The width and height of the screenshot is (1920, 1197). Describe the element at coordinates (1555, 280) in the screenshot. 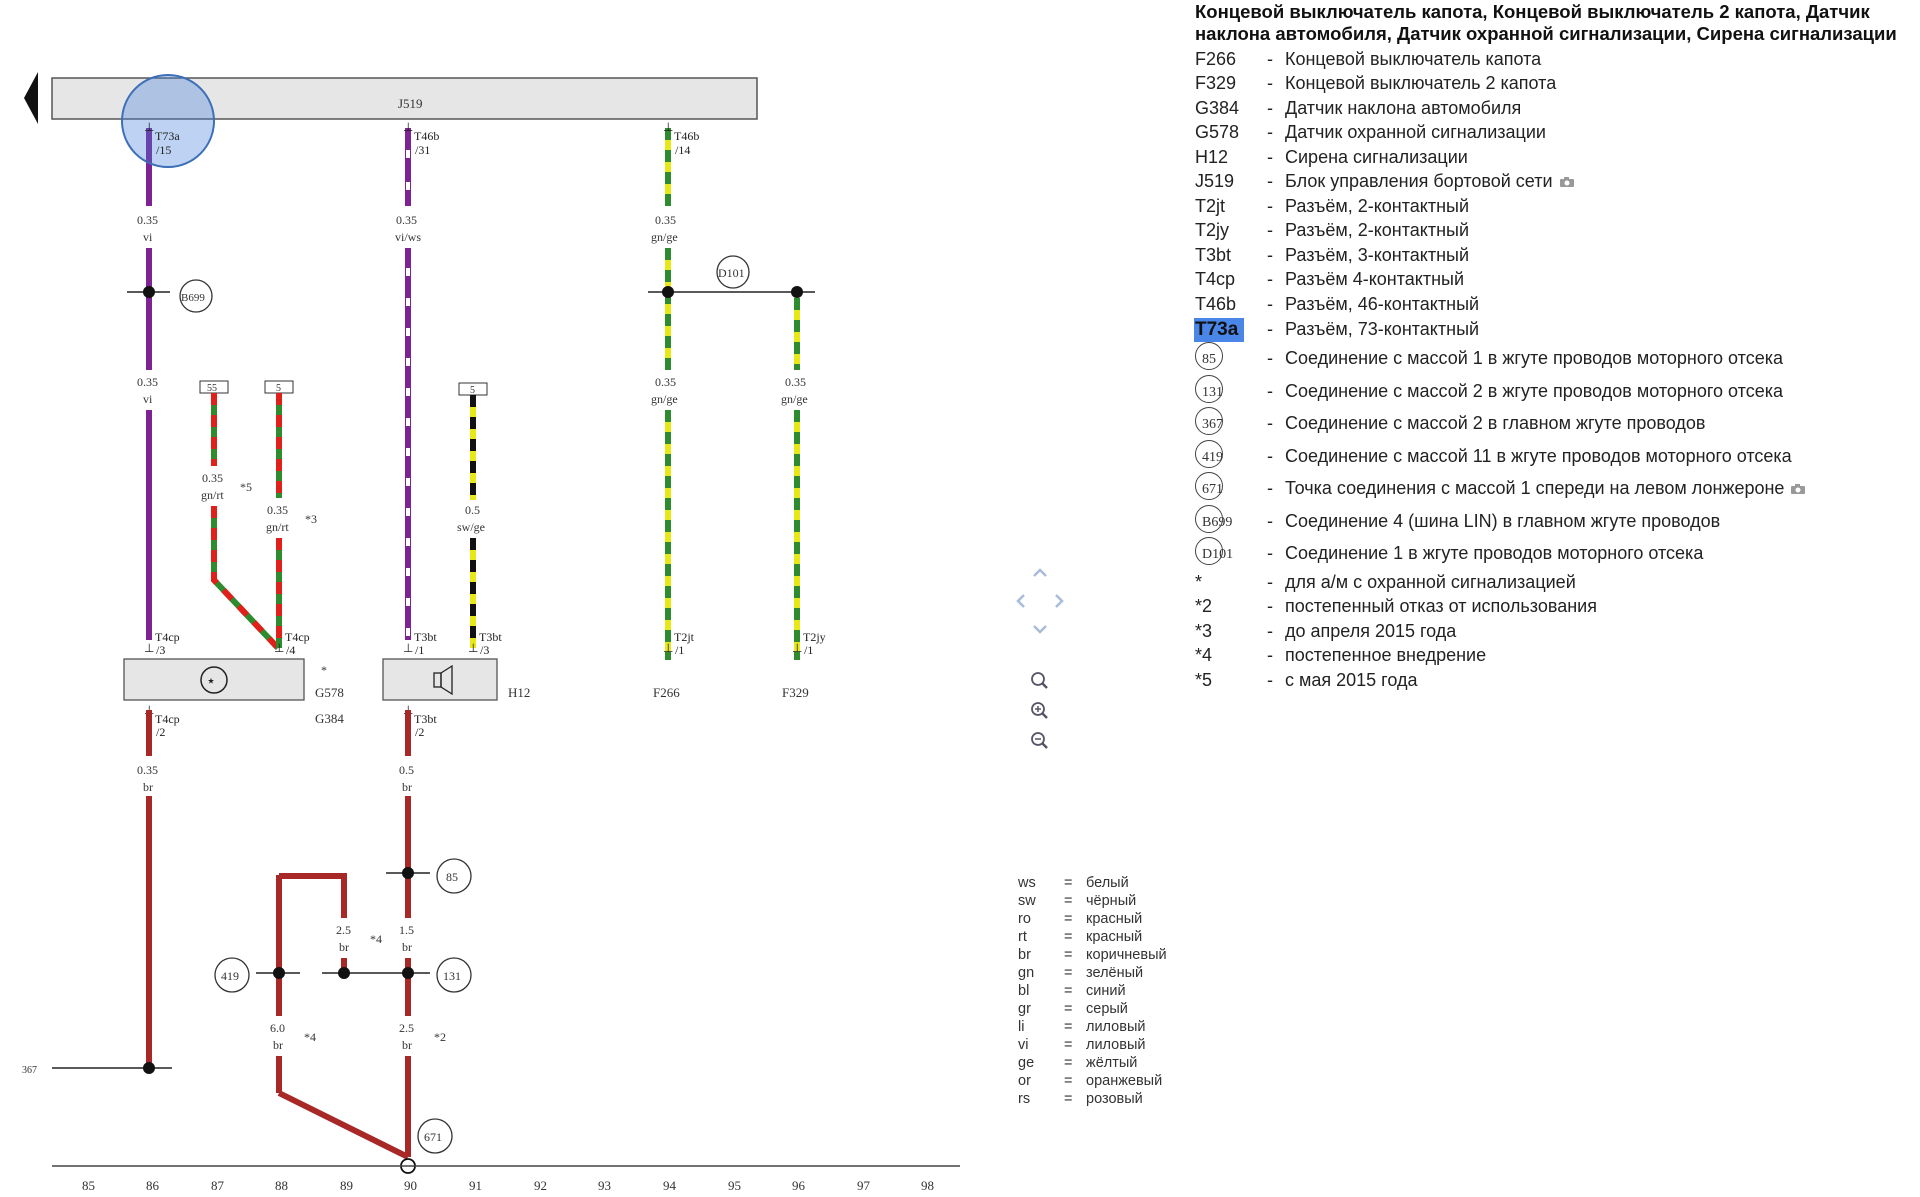

I see `legend-item-t4cp: T4cp - Разъём 4-контактный` at that location.